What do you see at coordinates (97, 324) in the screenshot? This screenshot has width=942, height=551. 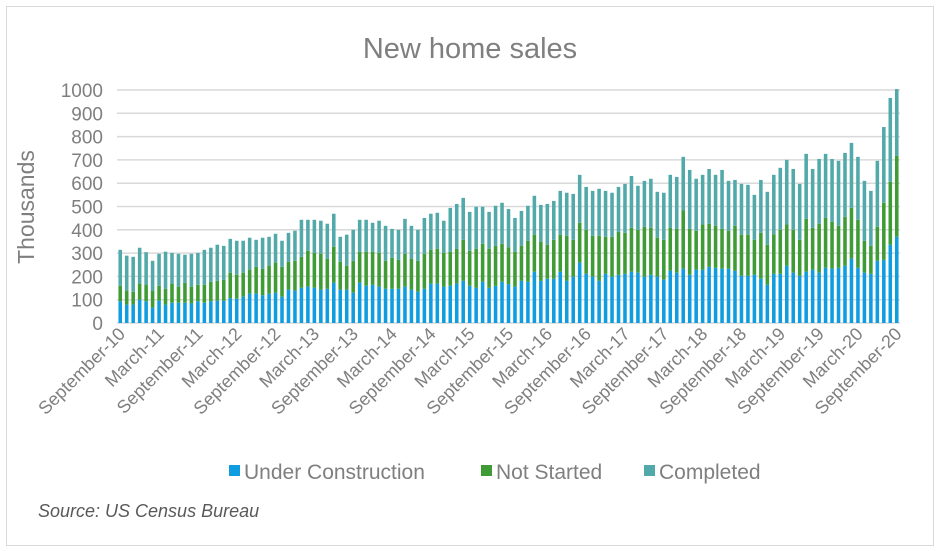 I see `y-tick-label: 0` at bounding box center [97, 324].